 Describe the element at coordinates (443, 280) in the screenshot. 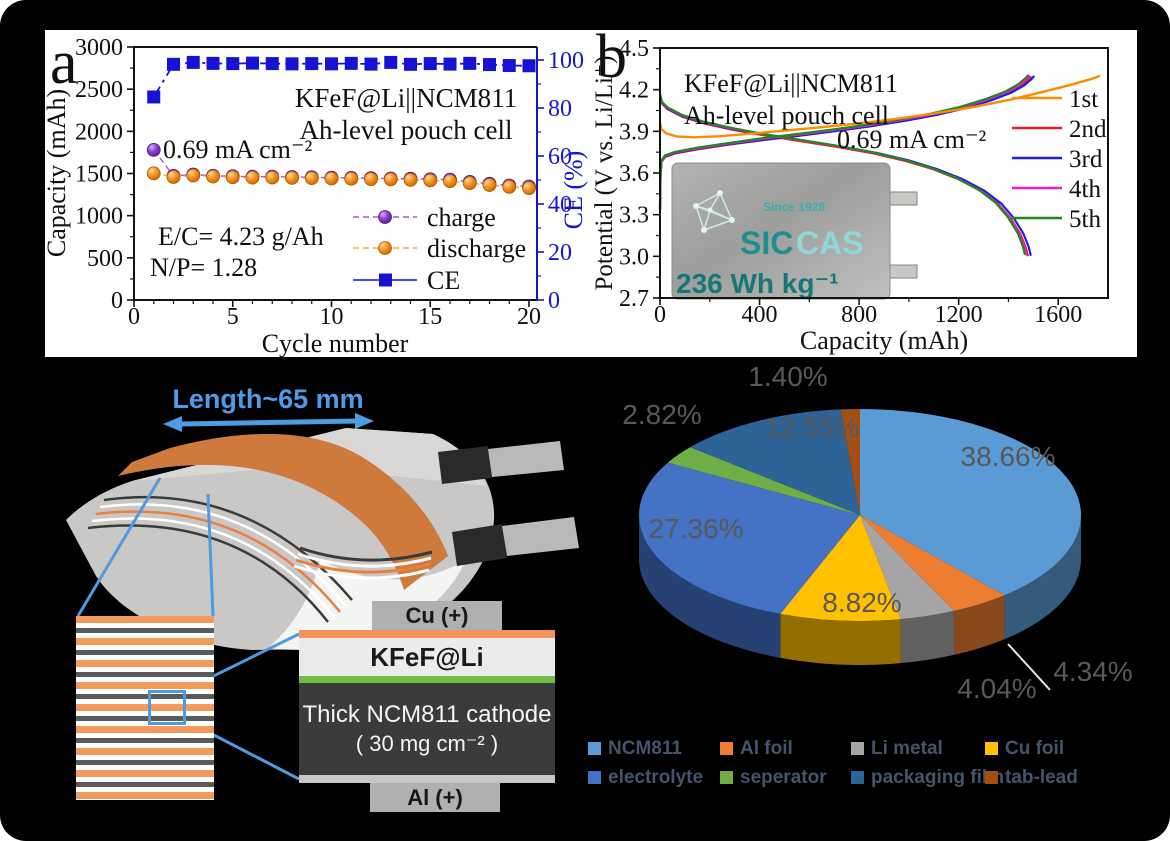

I see `svg-text: CE` at that location.